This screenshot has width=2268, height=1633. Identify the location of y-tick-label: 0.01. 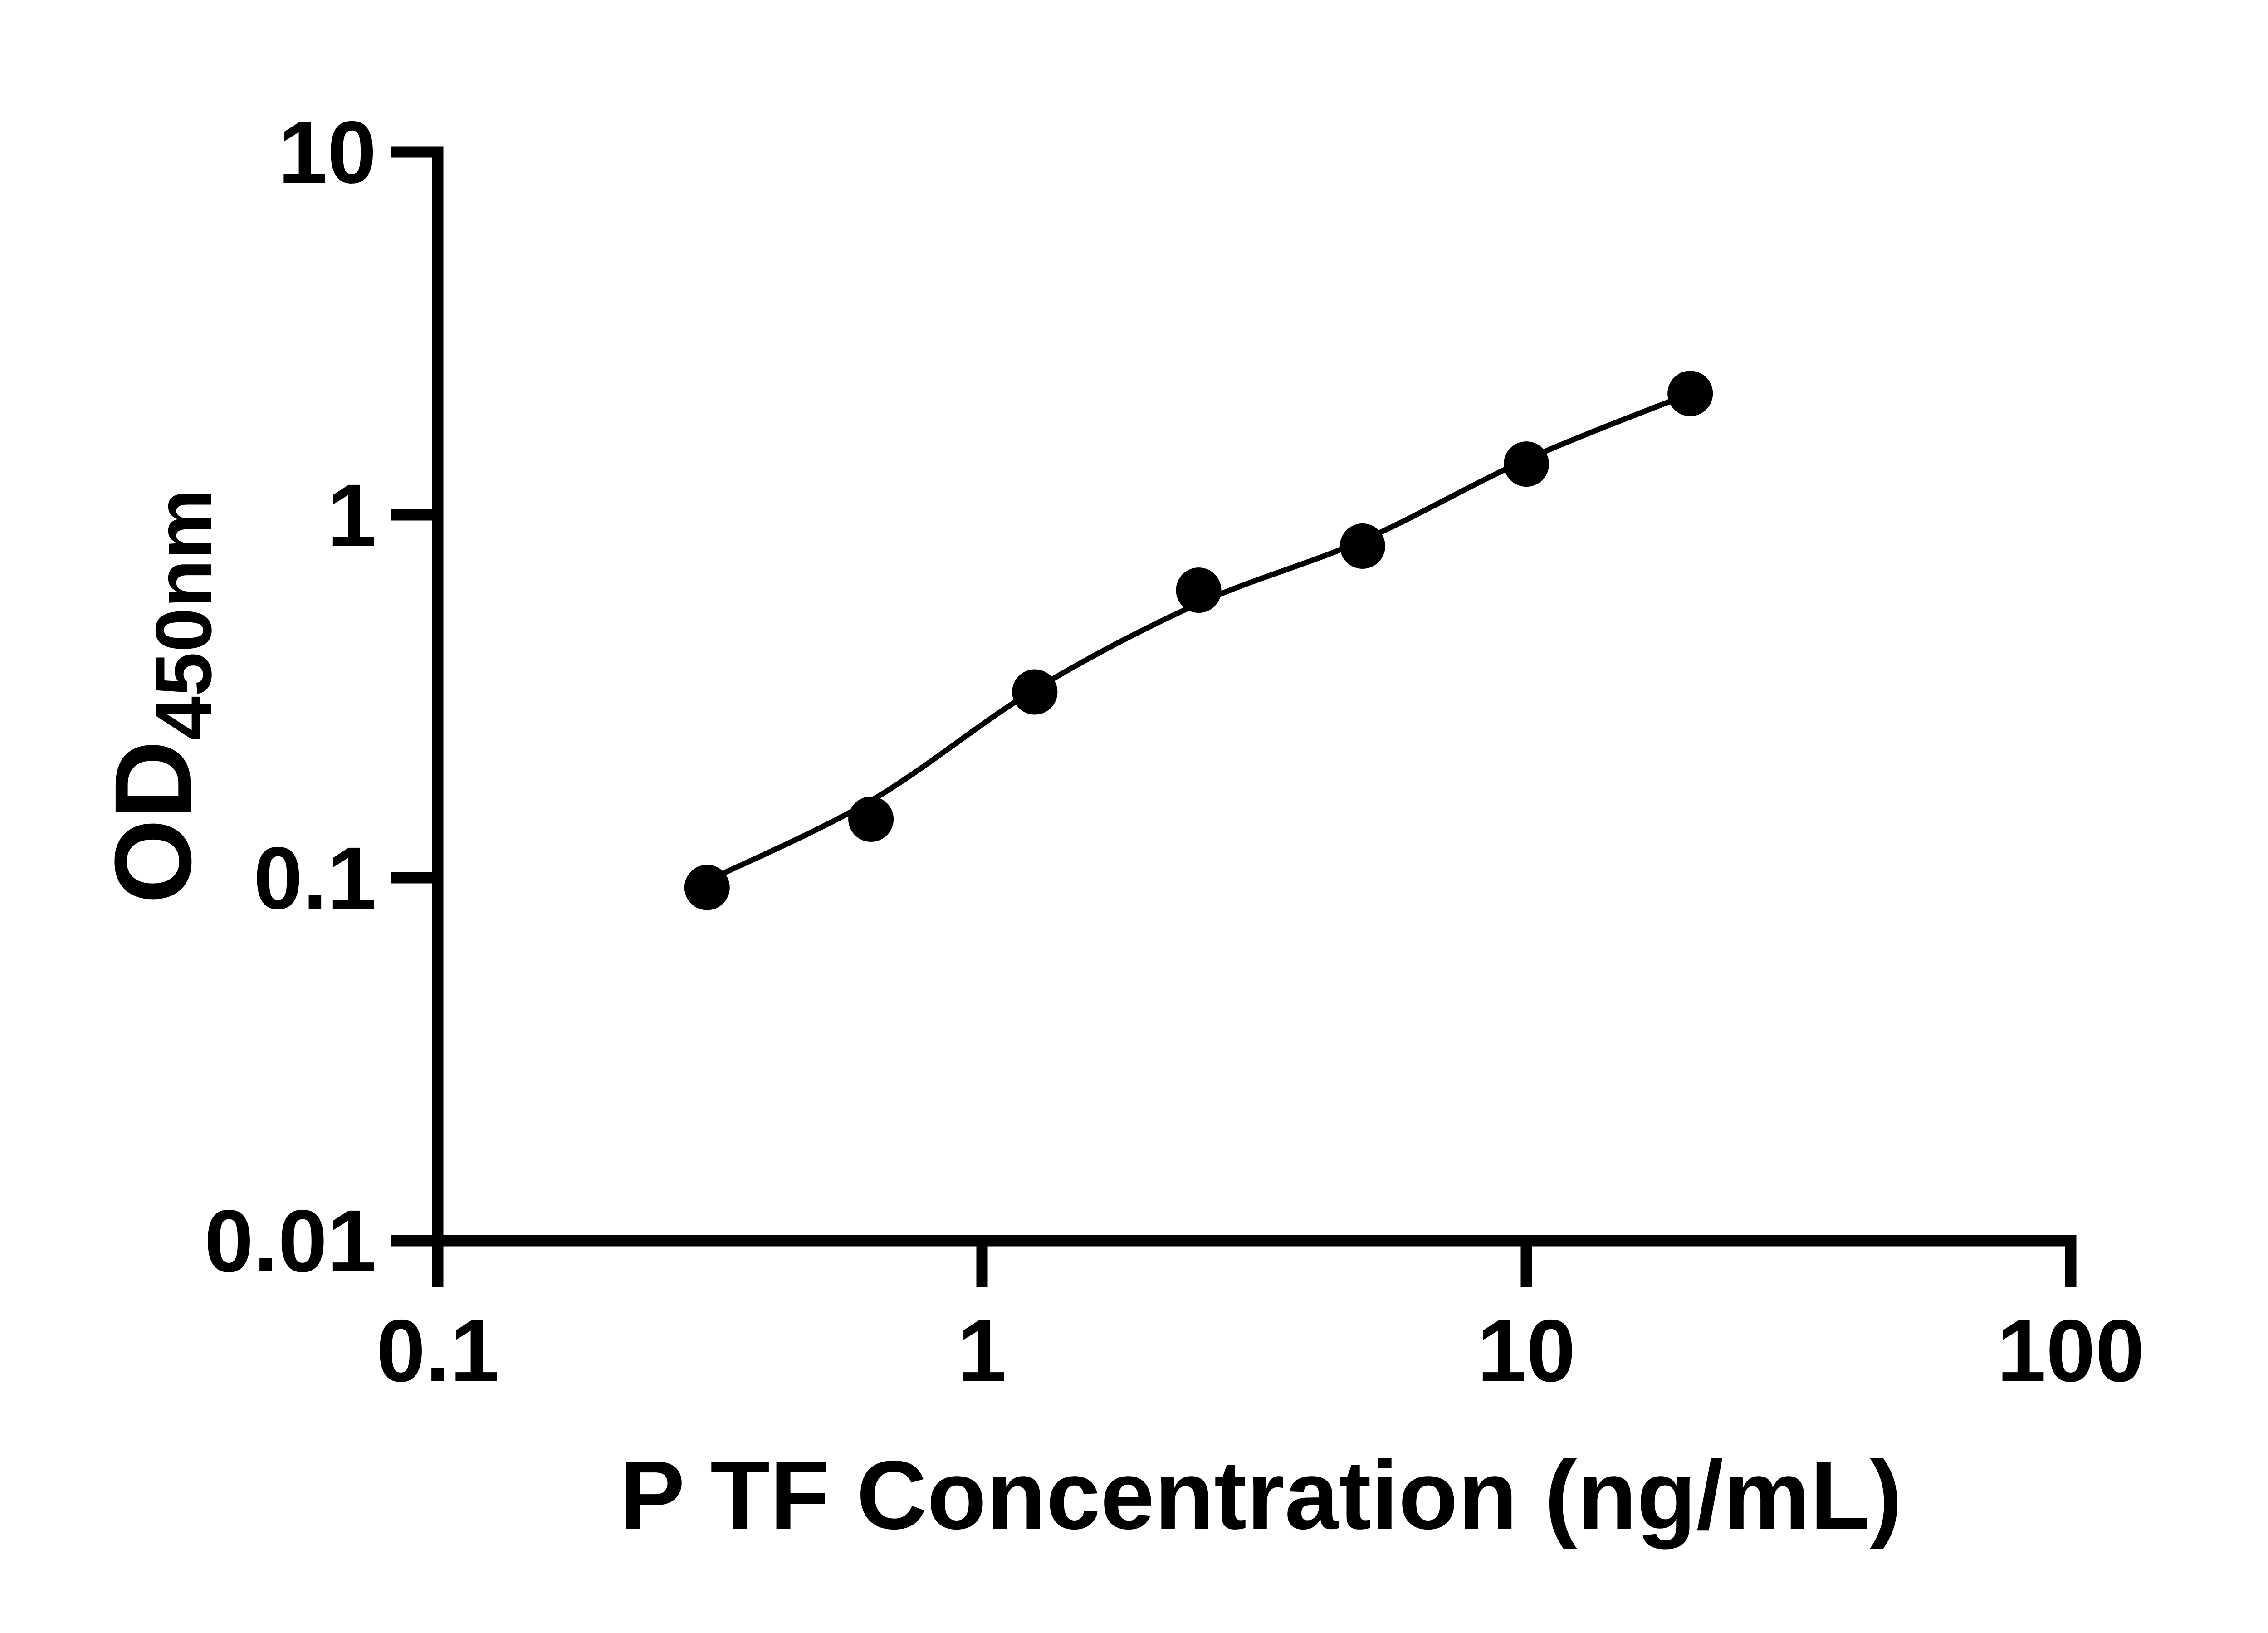
(290, 1241).